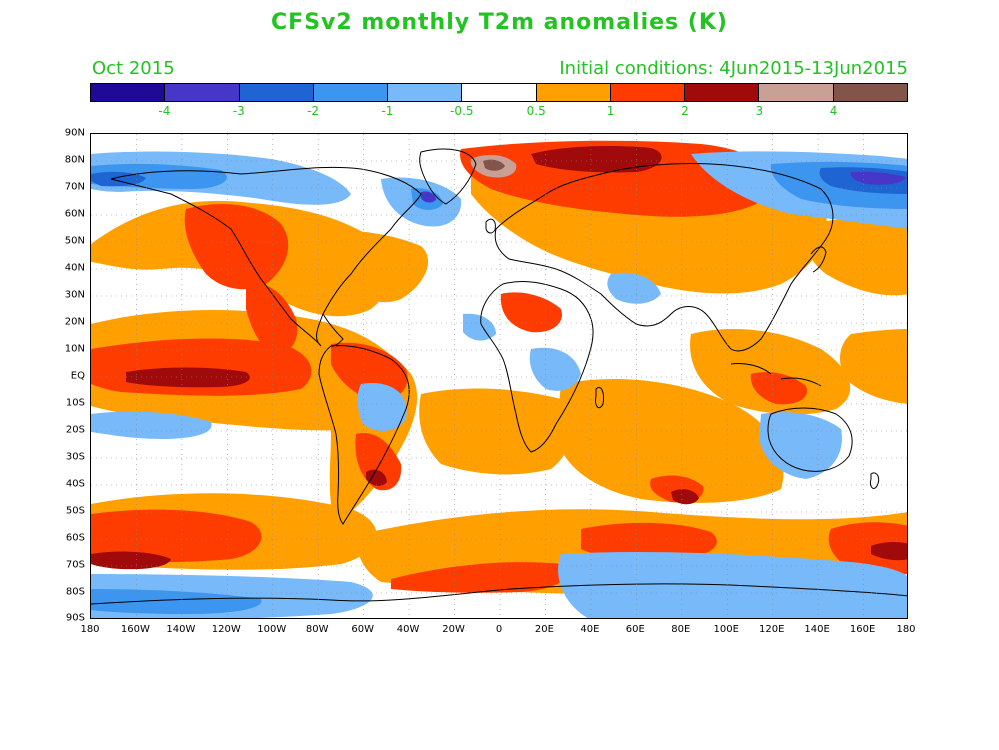  What do you see at coordinates (75, 484) in the screenshot?
I see `lat-label: 40S` at bounding box center [75, 484].